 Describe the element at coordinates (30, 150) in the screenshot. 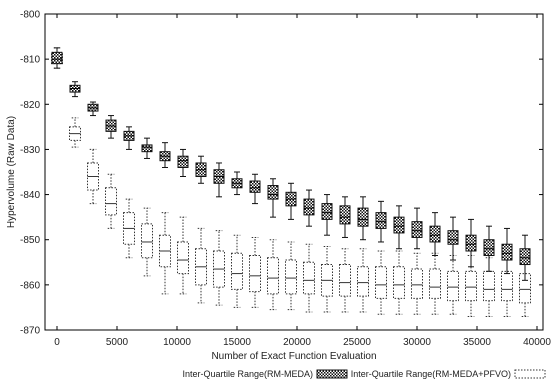

I see `y-tick-label: -830` at that location.